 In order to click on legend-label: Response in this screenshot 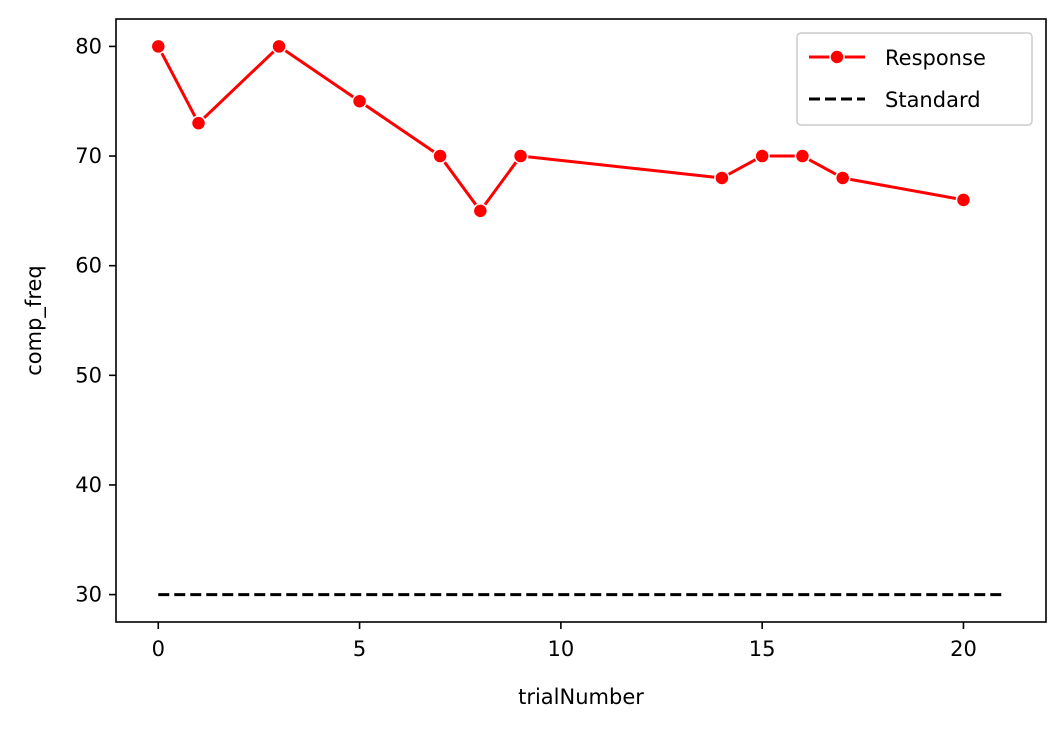, I will do `click(935, 58)`.